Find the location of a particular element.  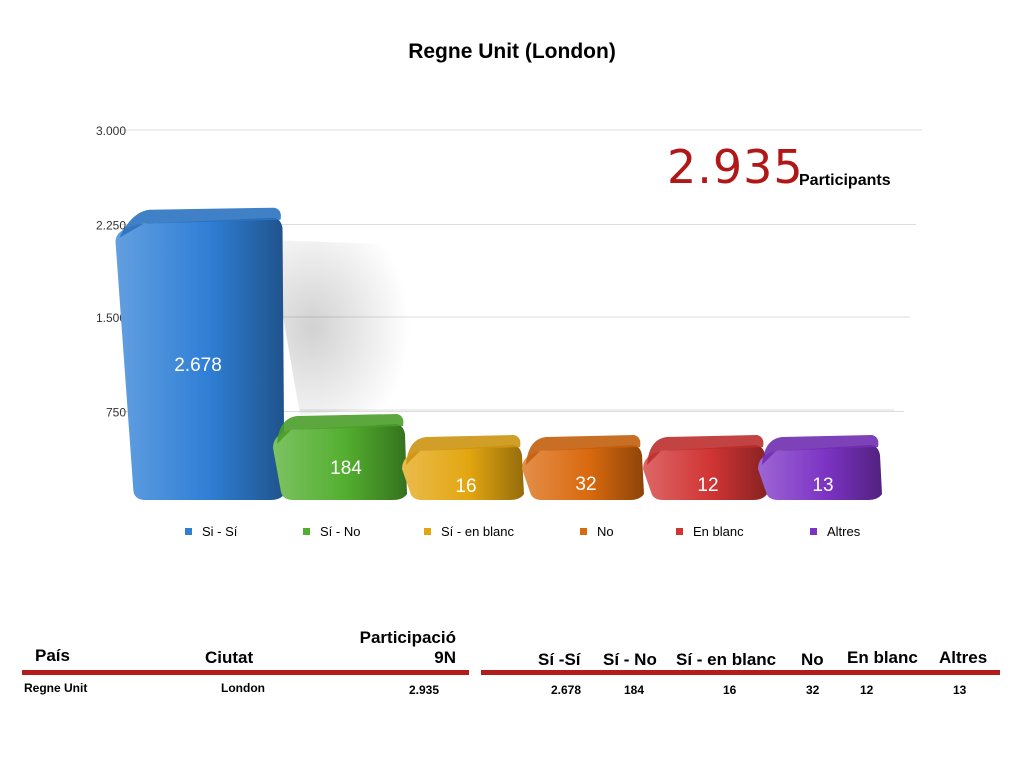

legend-item: Sí - en blanc is located at coordinates (469, 531).